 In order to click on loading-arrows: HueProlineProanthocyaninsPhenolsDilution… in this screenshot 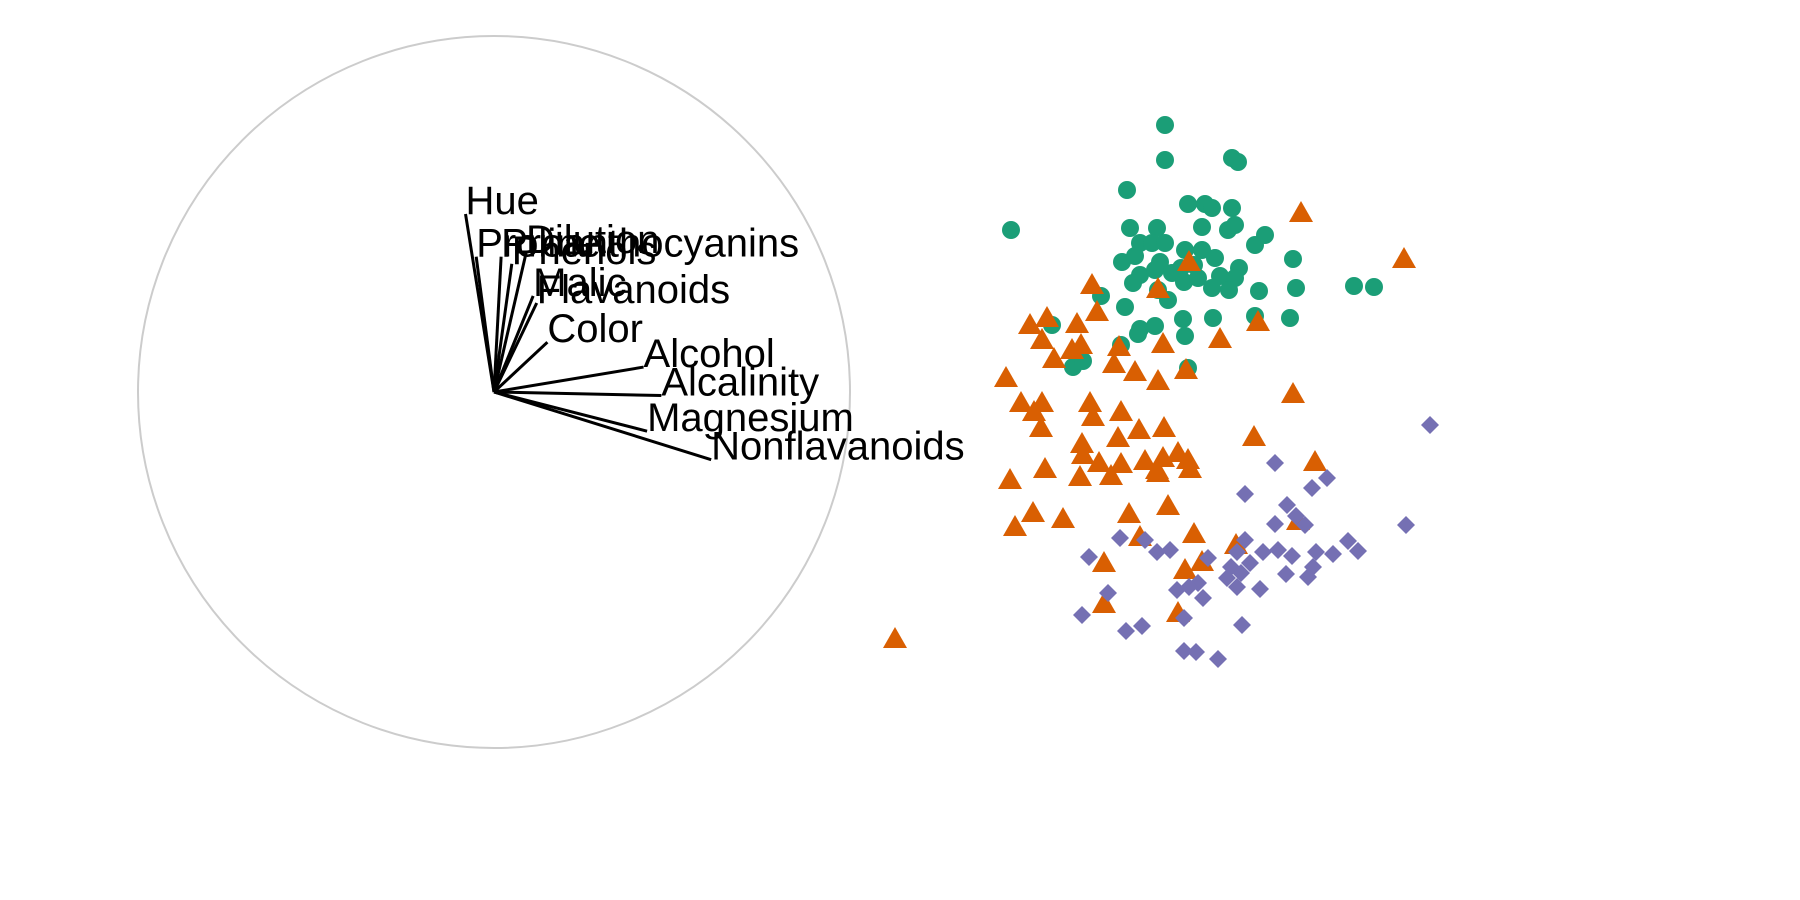, I will do `click(714, 324)`.